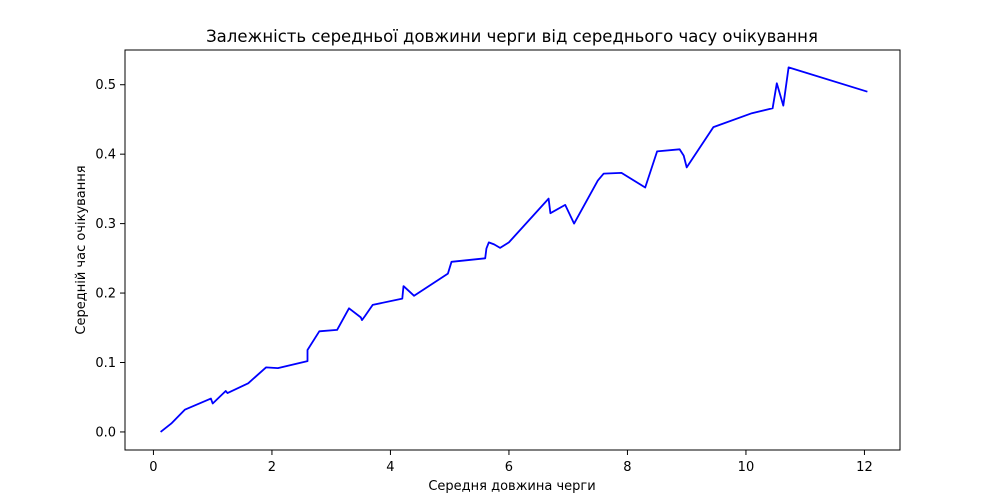  What do you see at coordinates (864, 467) in the screenshot?
I see `x-tick-label: 12` at bounding box center [864, 467].